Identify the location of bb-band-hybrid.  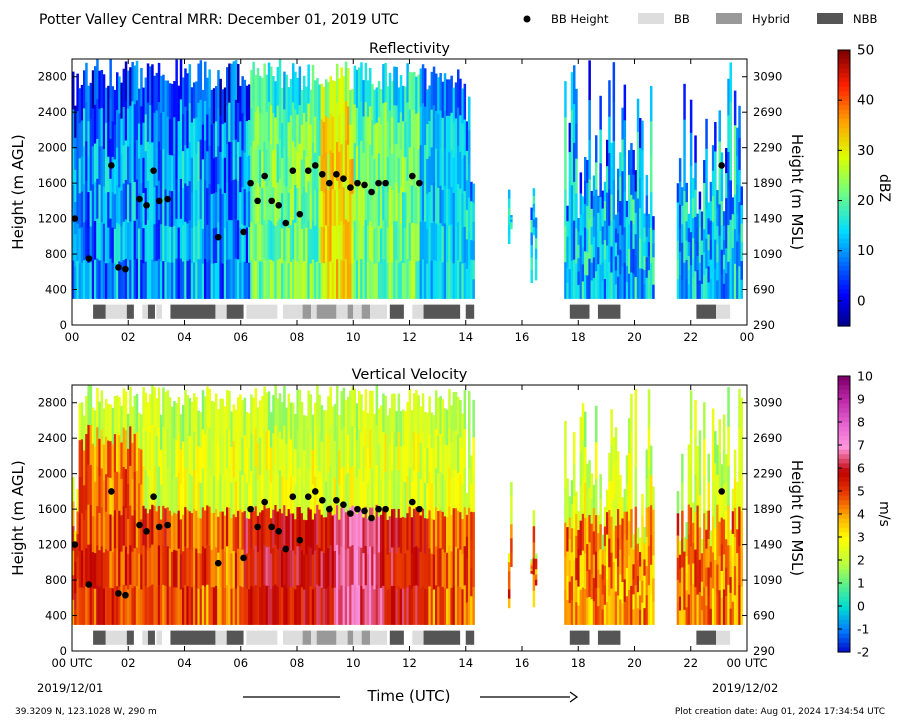
(326, 311).